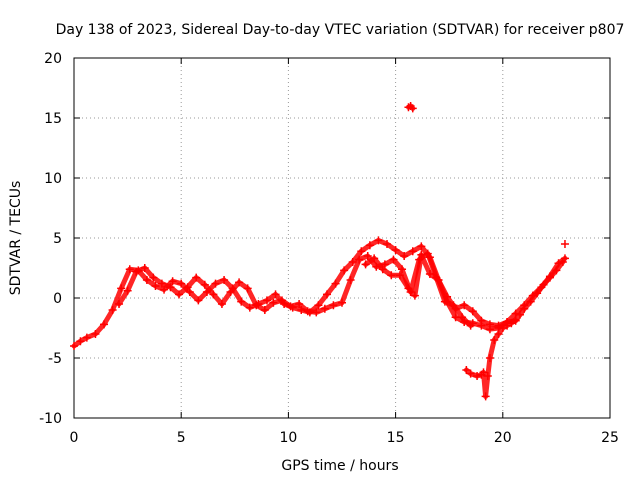 This screenshot has height=480, width=640. I want to click on x-tick-label: 15, so click(396, 438).